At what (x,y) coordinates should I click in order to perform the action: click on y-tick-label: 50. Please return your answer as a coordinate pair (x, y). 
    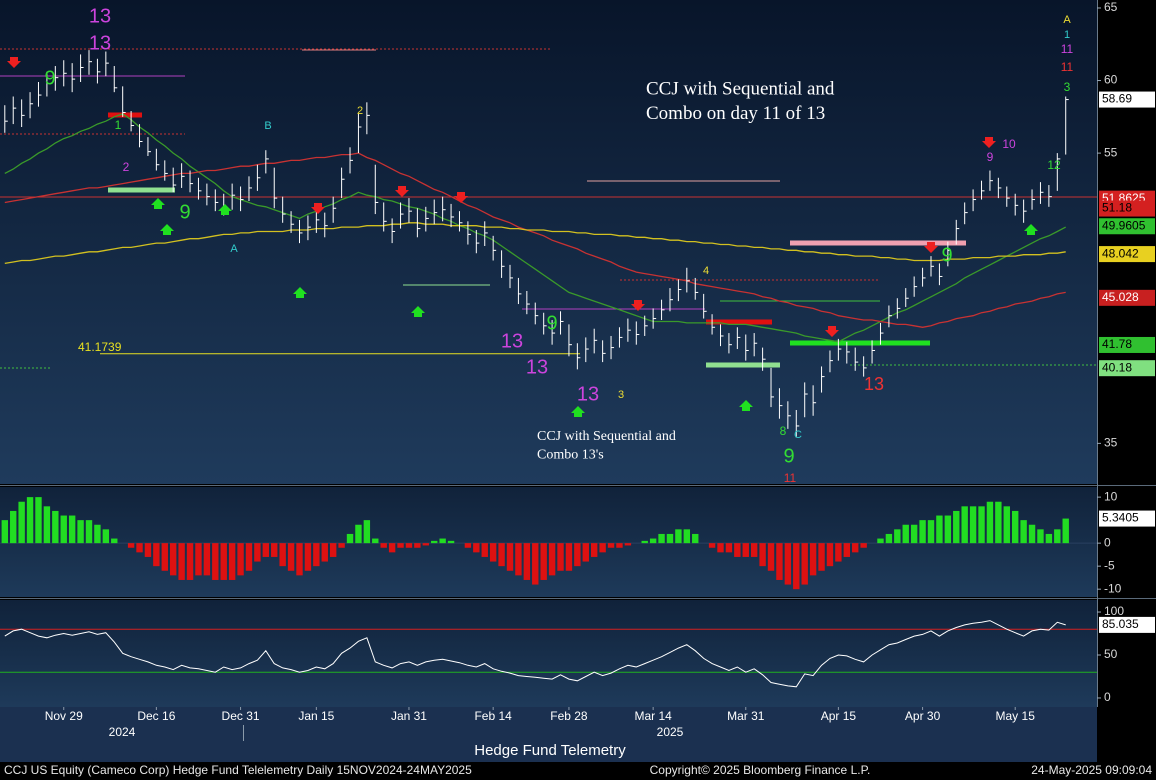
    Looking at the image, I should click on (1111, 654).